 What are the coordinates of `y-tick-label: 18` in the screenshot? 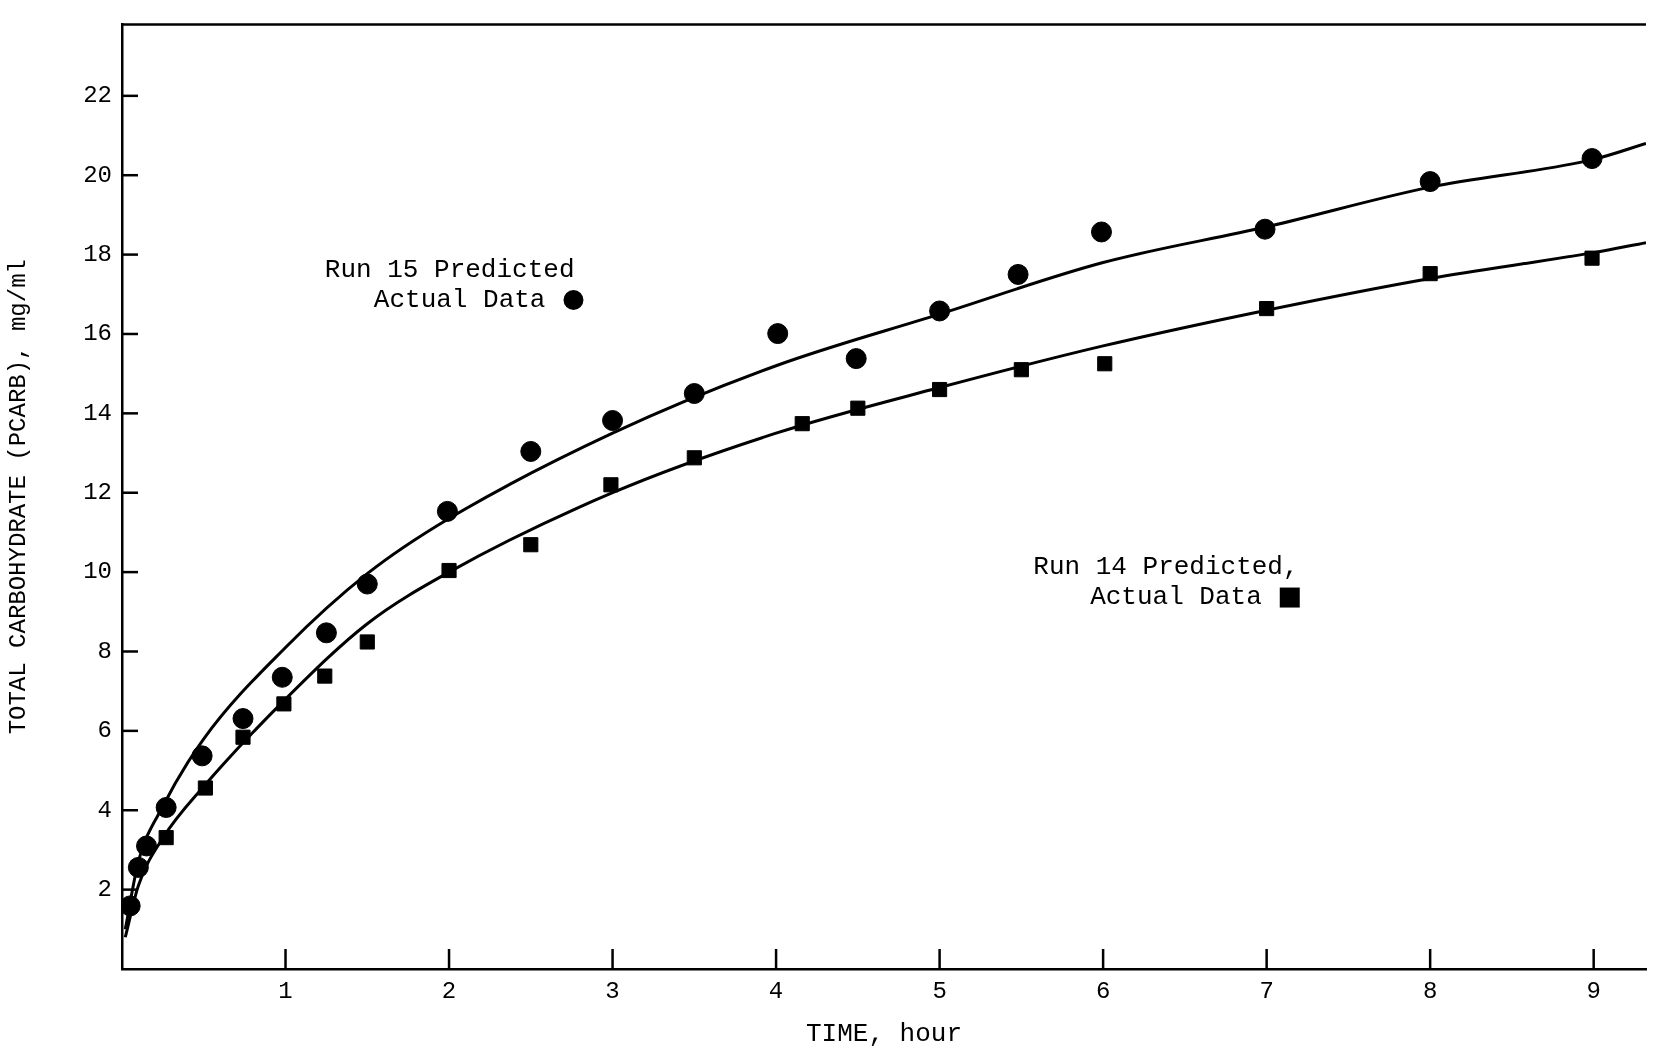 It's located at (97, 254).